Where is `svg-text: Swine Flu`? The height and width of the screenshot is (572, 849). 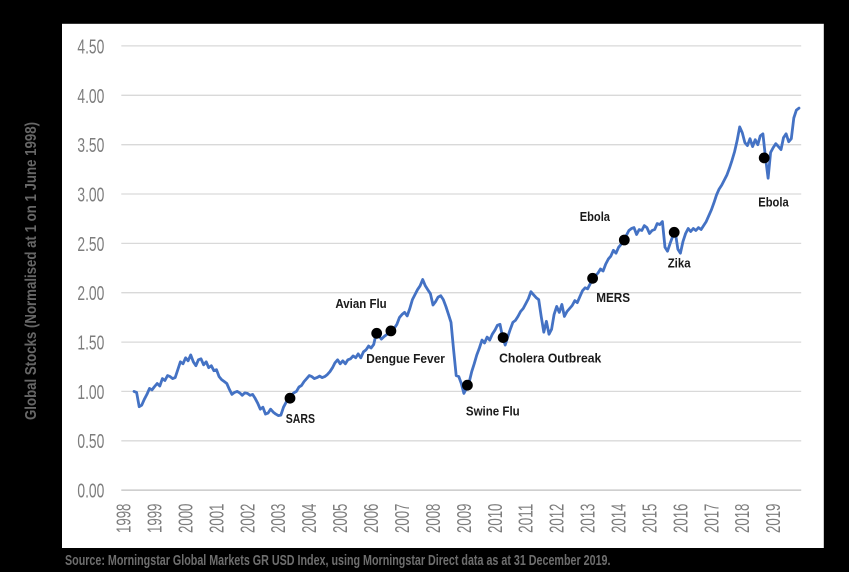 svg-text: Swine Flu is located at coordinates (493, 411).